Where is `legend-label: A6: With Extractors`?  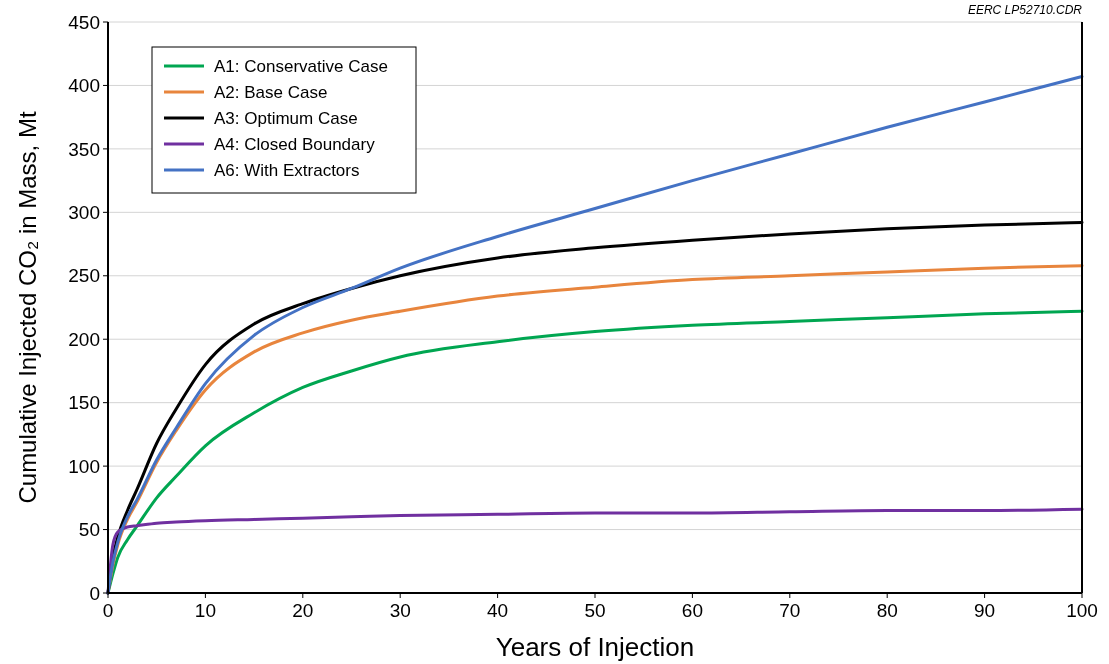
legend-label: A6: With Extractors is located at coordinates (287, 170).